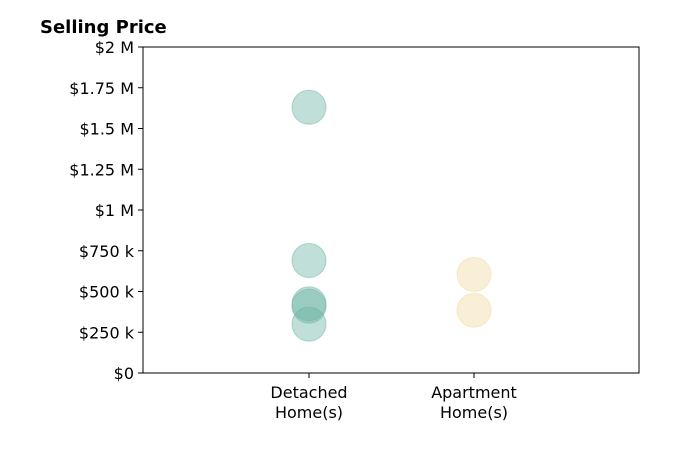 The image size is (679, 462). Describe the element at coordinates (474, 402) in the screenshot. I see `x-tick-label: Apartment Home(s)` at that location.